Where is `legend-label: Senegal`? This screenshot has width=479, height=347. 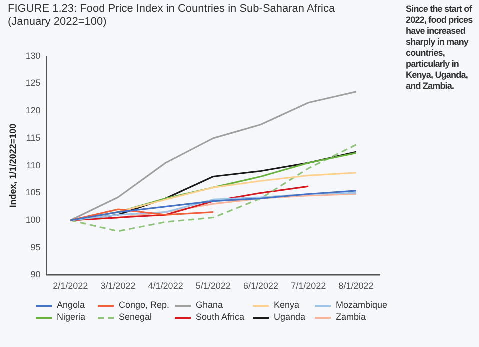 legend-label: Senegal is located at coordinates (135, 317).